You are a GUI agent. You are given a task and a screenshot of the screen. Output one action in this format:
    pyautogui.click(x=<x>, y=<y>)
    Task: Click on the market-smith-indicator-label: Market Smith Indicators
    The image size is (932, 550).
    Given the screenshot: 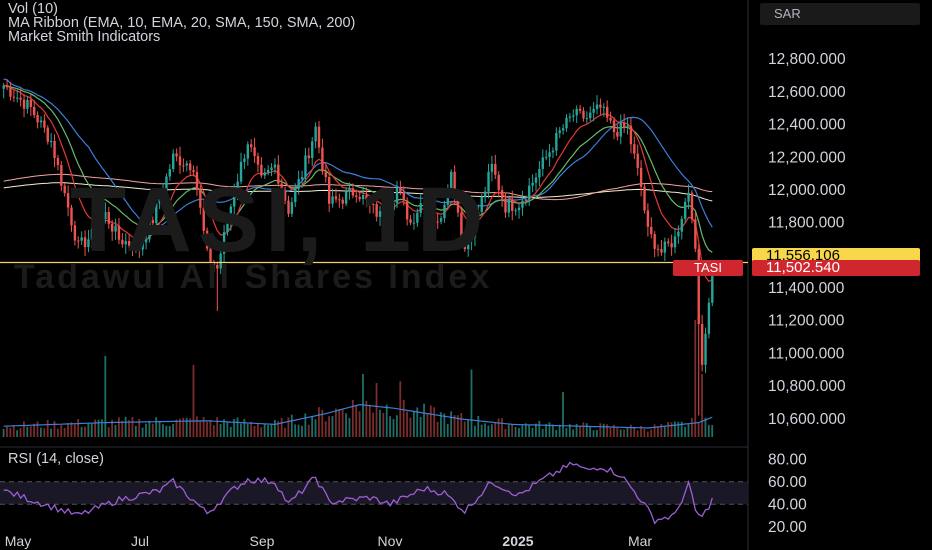 What is the action you would take?
    pyautogui.click(x=84, y=37)
    